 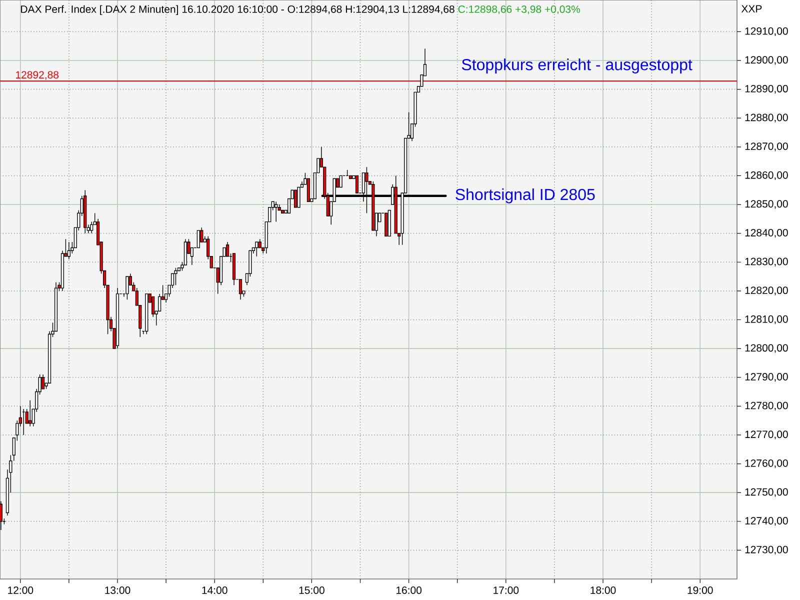 What do you see at coordinates (525, 196) in the screenshot?
I see `series-label: Shortsignal ID 2805` at bounding box center [525, 196].